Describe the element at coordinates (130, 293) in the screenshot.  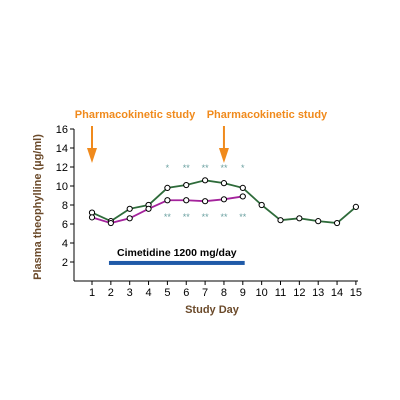
I see `x-tick-label: 3` at that location.